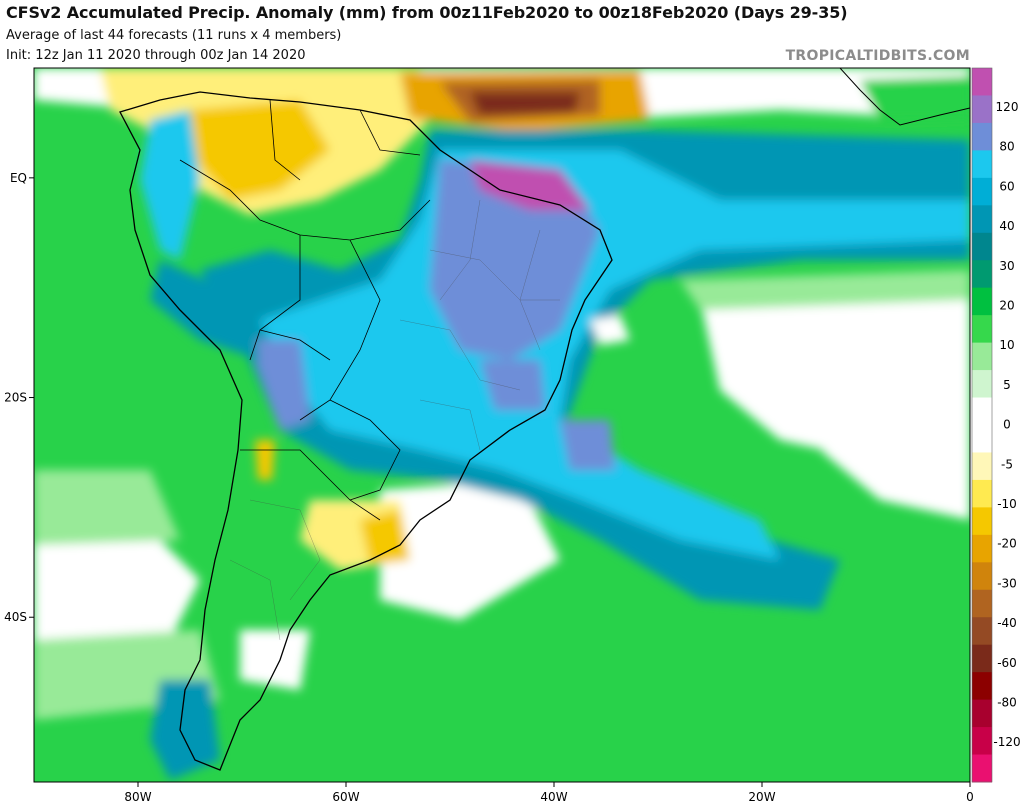 Image resolution: width=1024 pixels, height=803 pixels. What do you see at coordinates (345, 796) in the screenshot?
I see `lon-tick-label: 60W` at bounding box center [345, 796].